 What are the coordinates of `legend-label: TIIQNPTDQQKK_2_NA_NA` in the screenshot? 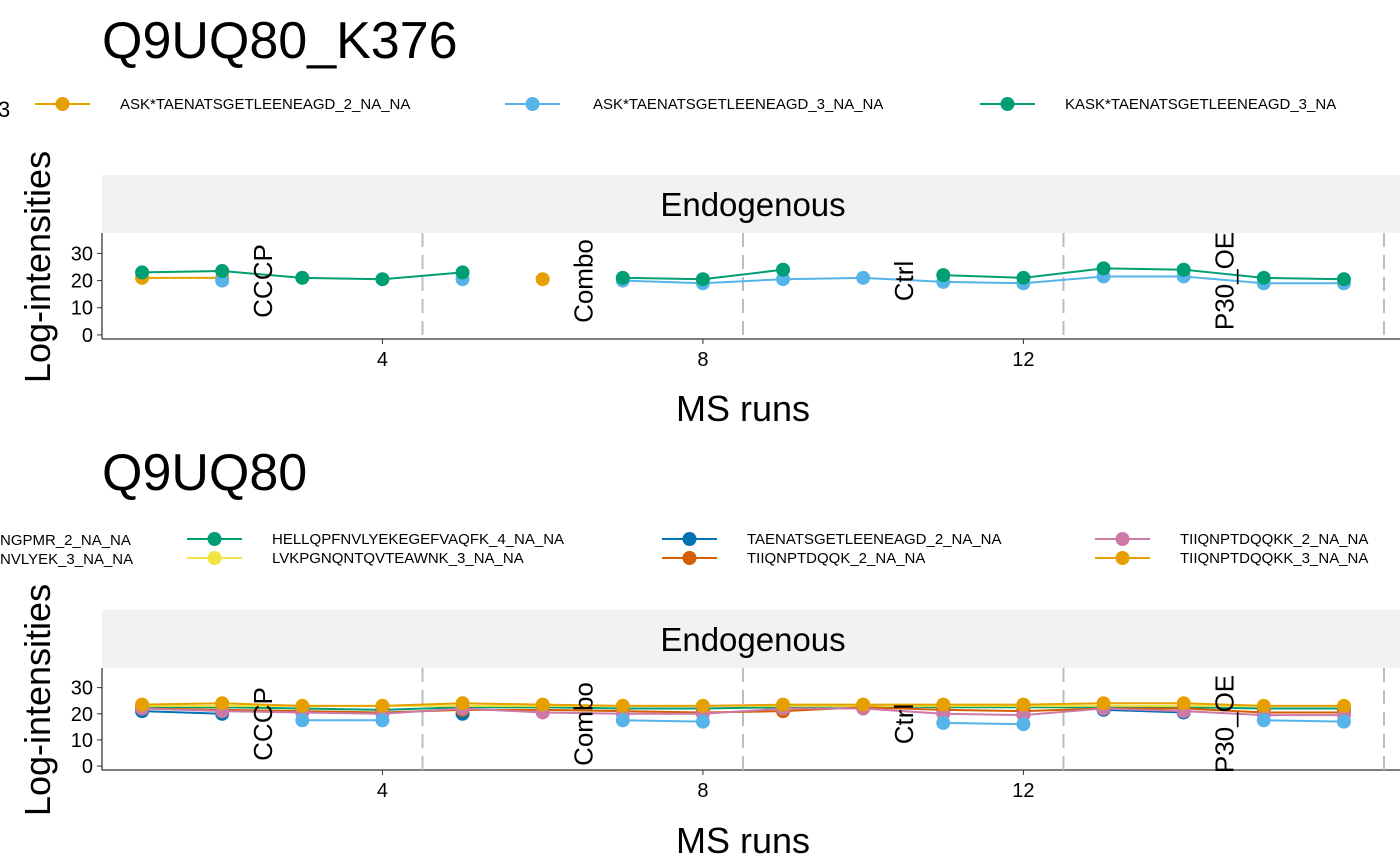 It's located at (1274, 539).